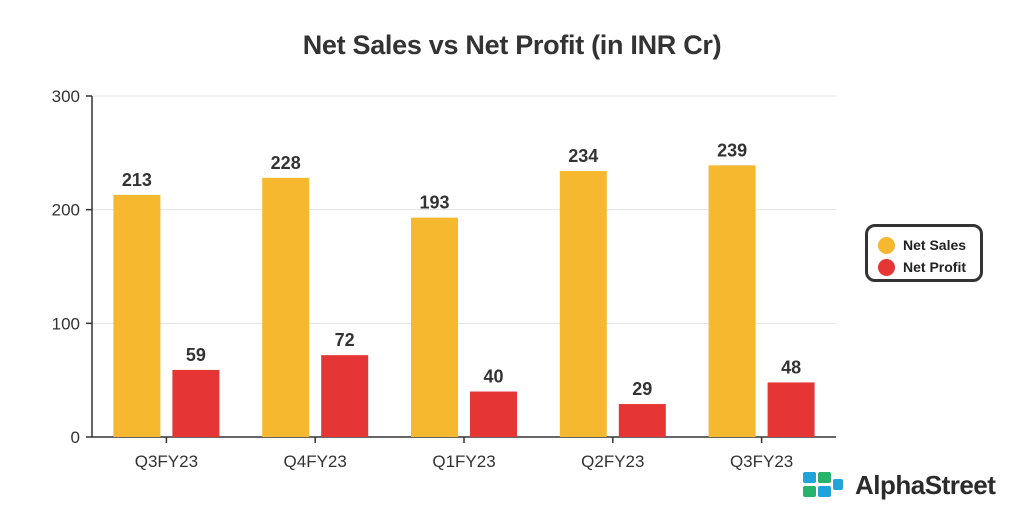 The width and height of the screenshot is (1024, 512). What do you see at coordinates (286, 163) in the screenshot?
I see `data-label-net-sales: 228` at bounding box center [286, 163].